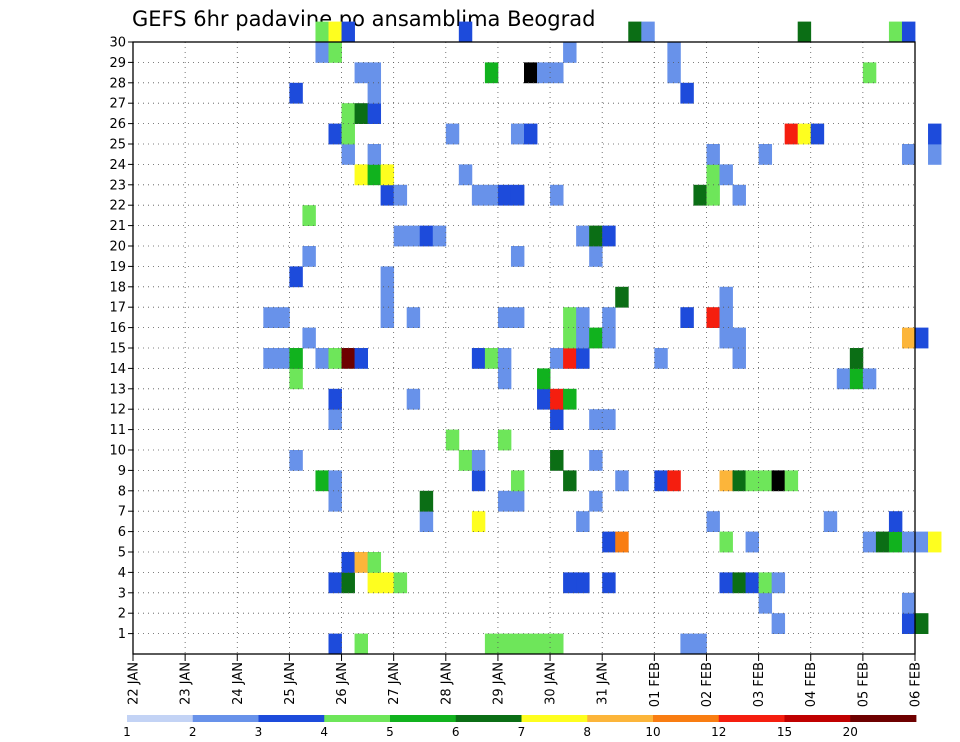 Image resolution: width=960 pixels, height=742 pixels. I want to click on y-tick-label: 24, so click(117, 165).